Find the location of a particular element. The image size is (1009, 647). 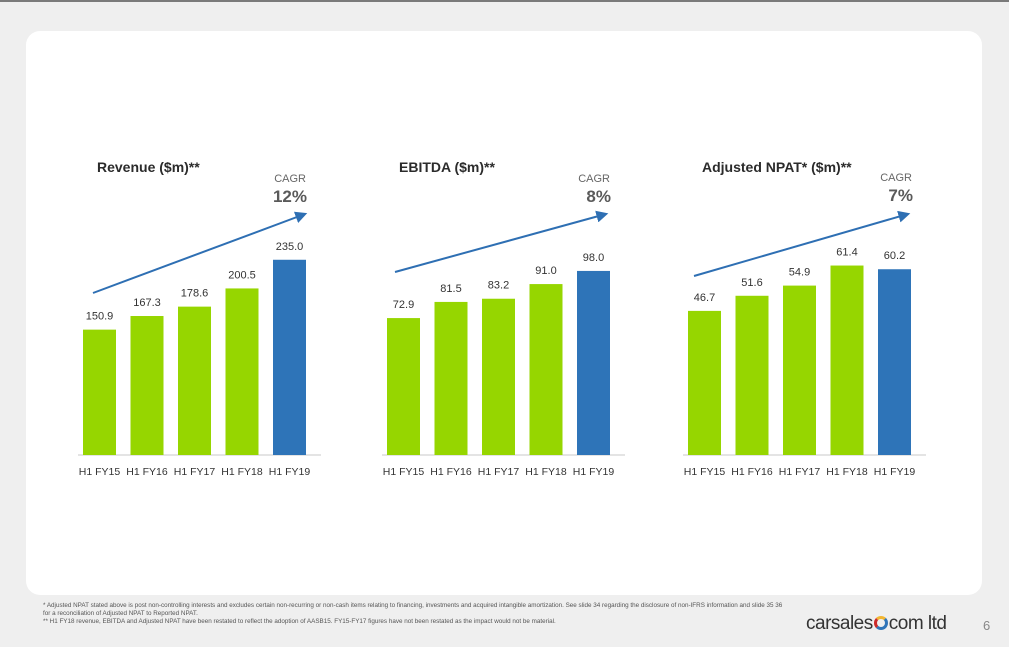

data-label: 60.2 is located at coordinates (894, 256).